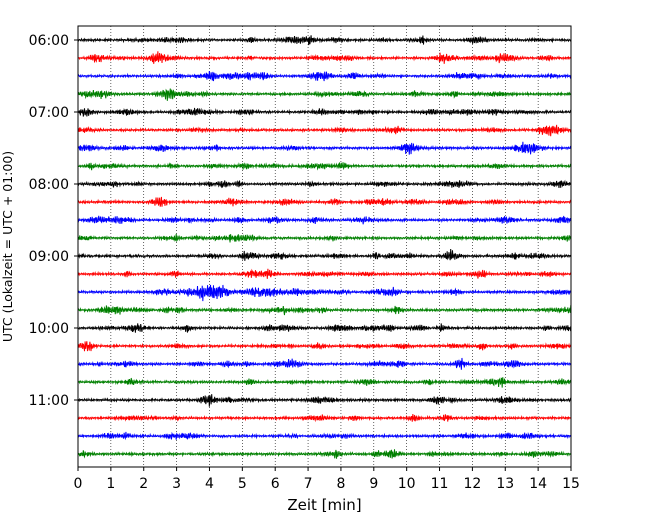  Describe the element at coordinates (538, 484) in the screenshot. I see `x-tick-label: 14` at that location.